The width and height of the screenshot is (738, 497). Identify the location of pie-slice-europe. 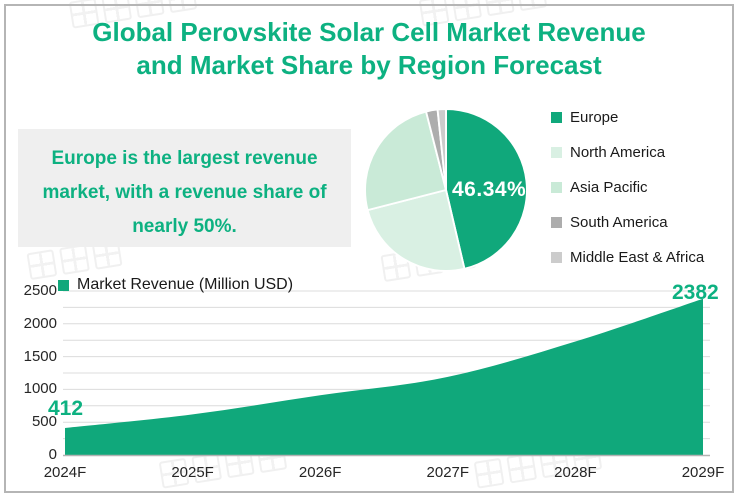
(486, 189).